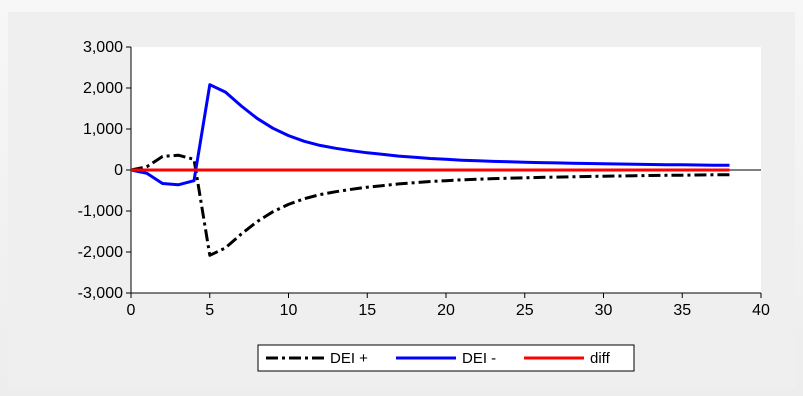 This screenshot has height=396, width=803. What do you see at coordinates (118, 170) in the screenshot?
I see `y-tick-label: 0` at bounding box center [118, 170].